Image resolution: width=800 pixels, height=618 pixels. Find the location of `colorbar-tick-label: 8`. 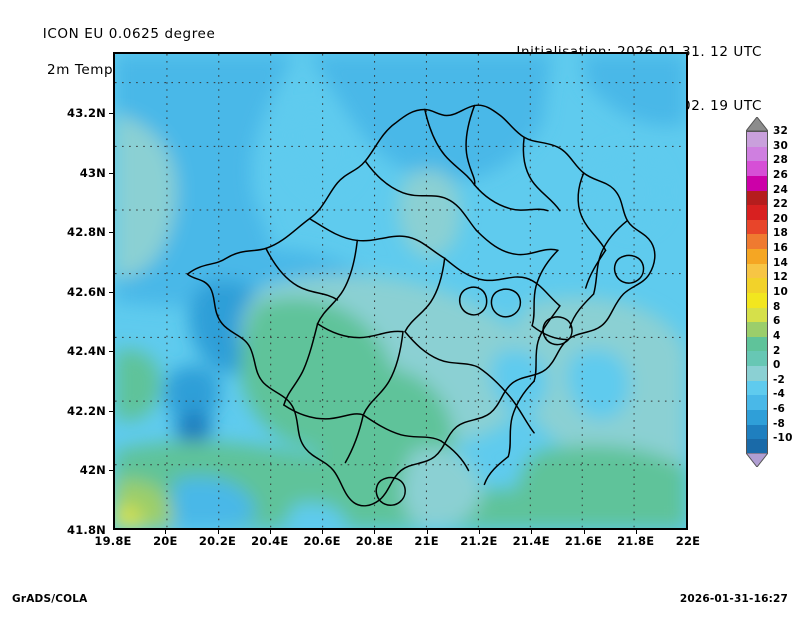

colorbar-tick-label: 8 is located at coordinates (777, 306).